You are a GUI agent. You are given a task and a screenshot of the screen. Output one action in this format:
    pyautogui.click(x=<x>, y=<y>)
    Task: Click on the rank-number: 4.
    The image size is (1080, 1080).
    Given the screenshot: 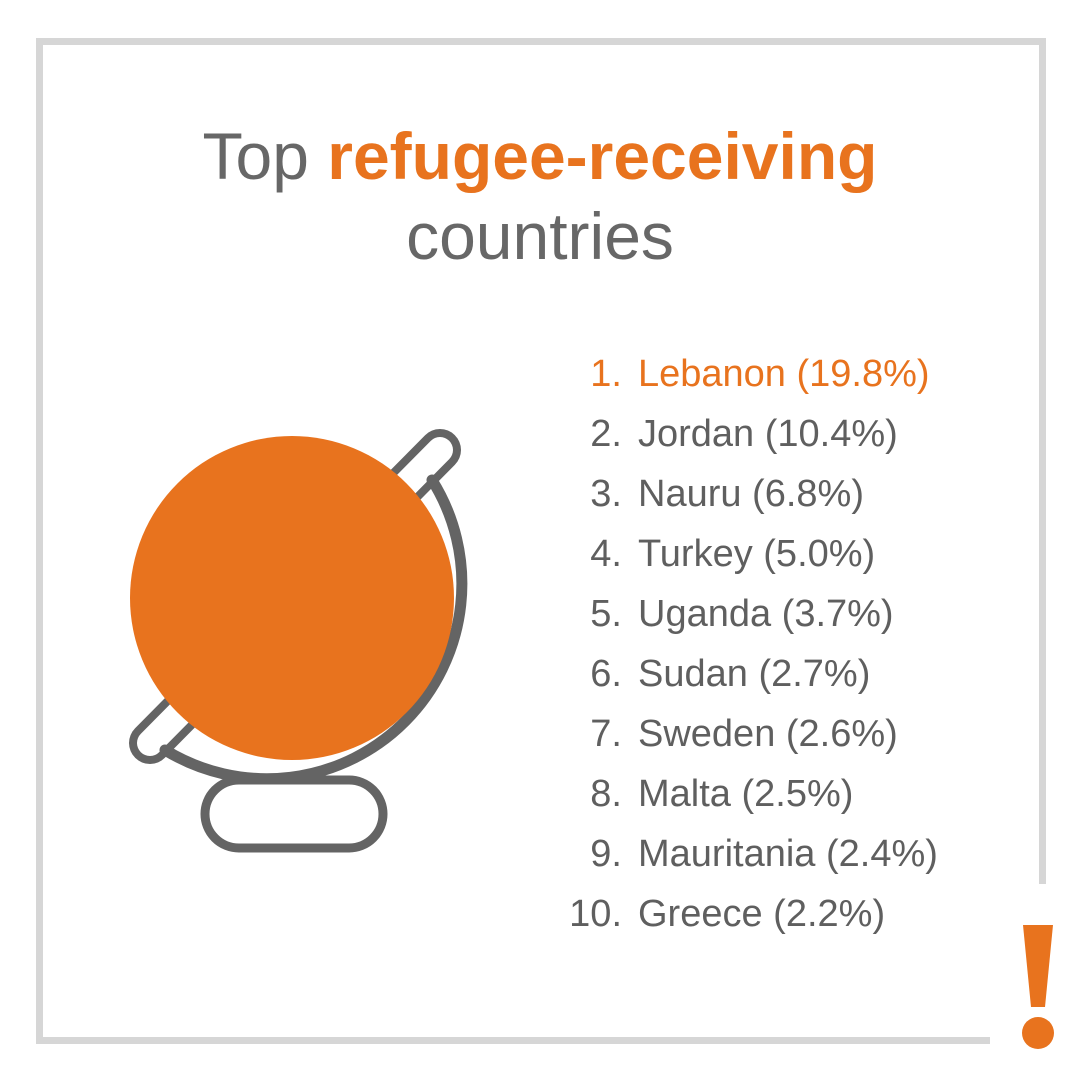 What is the action you would take?
    pyautogui.click(x=606, y=554)
    